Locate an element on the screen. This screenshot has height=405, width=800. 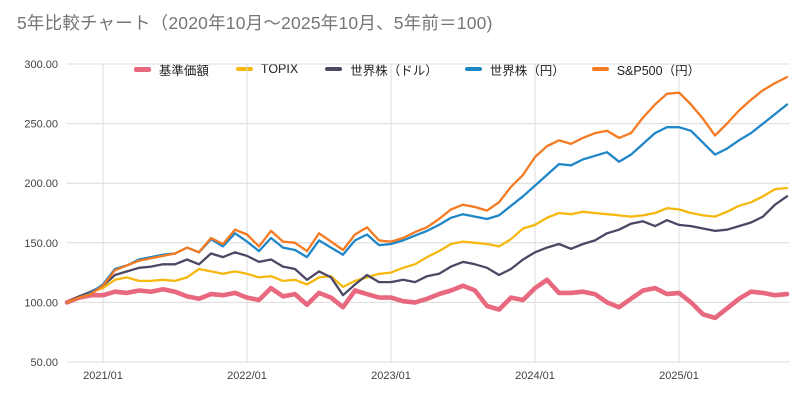
y-tick-label: 200.00 is located at coordinates (41, 184).